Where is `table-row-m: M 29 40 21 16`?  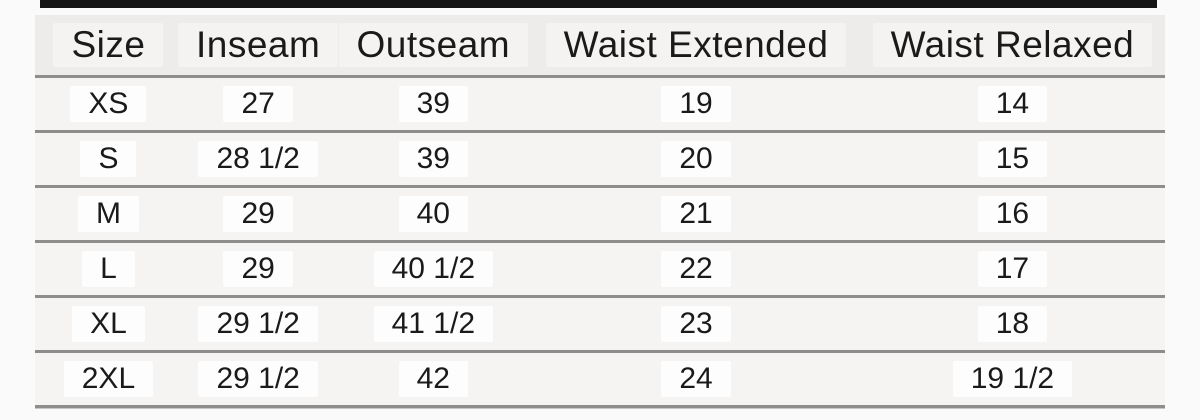 table-row-m: M 29 40 21 16 is located at coordinates (600, 215).